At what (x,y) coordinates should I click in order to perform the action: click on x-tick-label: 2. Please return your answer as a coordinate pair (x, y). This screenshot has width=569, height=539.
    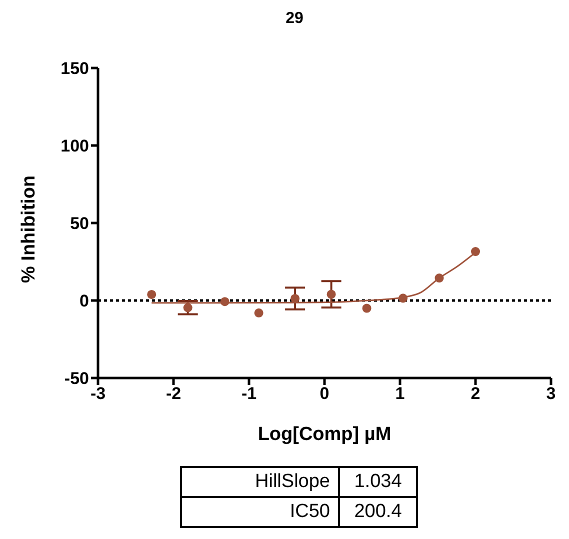
    Looking at the image, I should click on (475, 394).